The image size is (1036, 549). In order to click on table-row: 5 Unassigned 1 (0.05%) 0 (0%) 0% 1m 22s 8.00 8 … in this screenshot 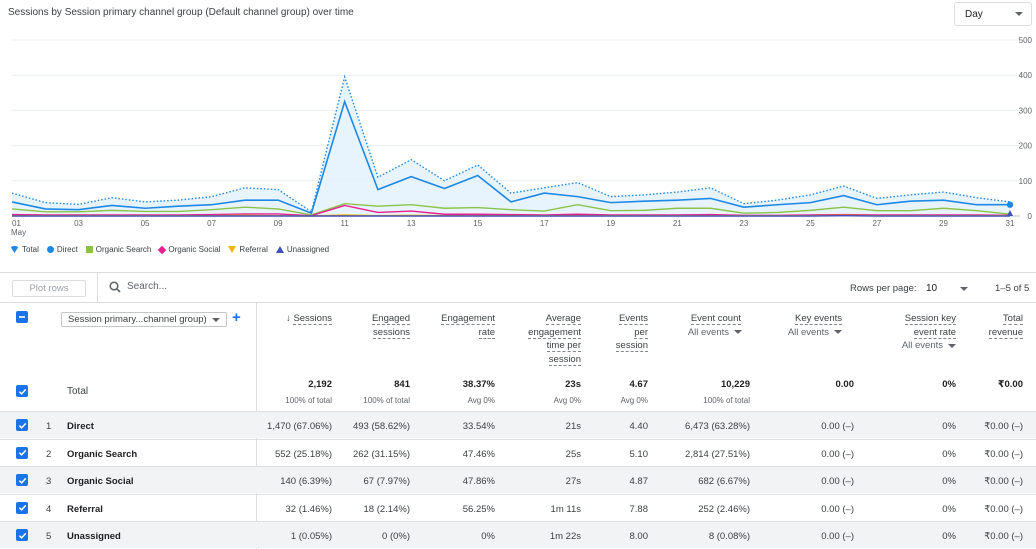, I will do `click(518, 535)`.